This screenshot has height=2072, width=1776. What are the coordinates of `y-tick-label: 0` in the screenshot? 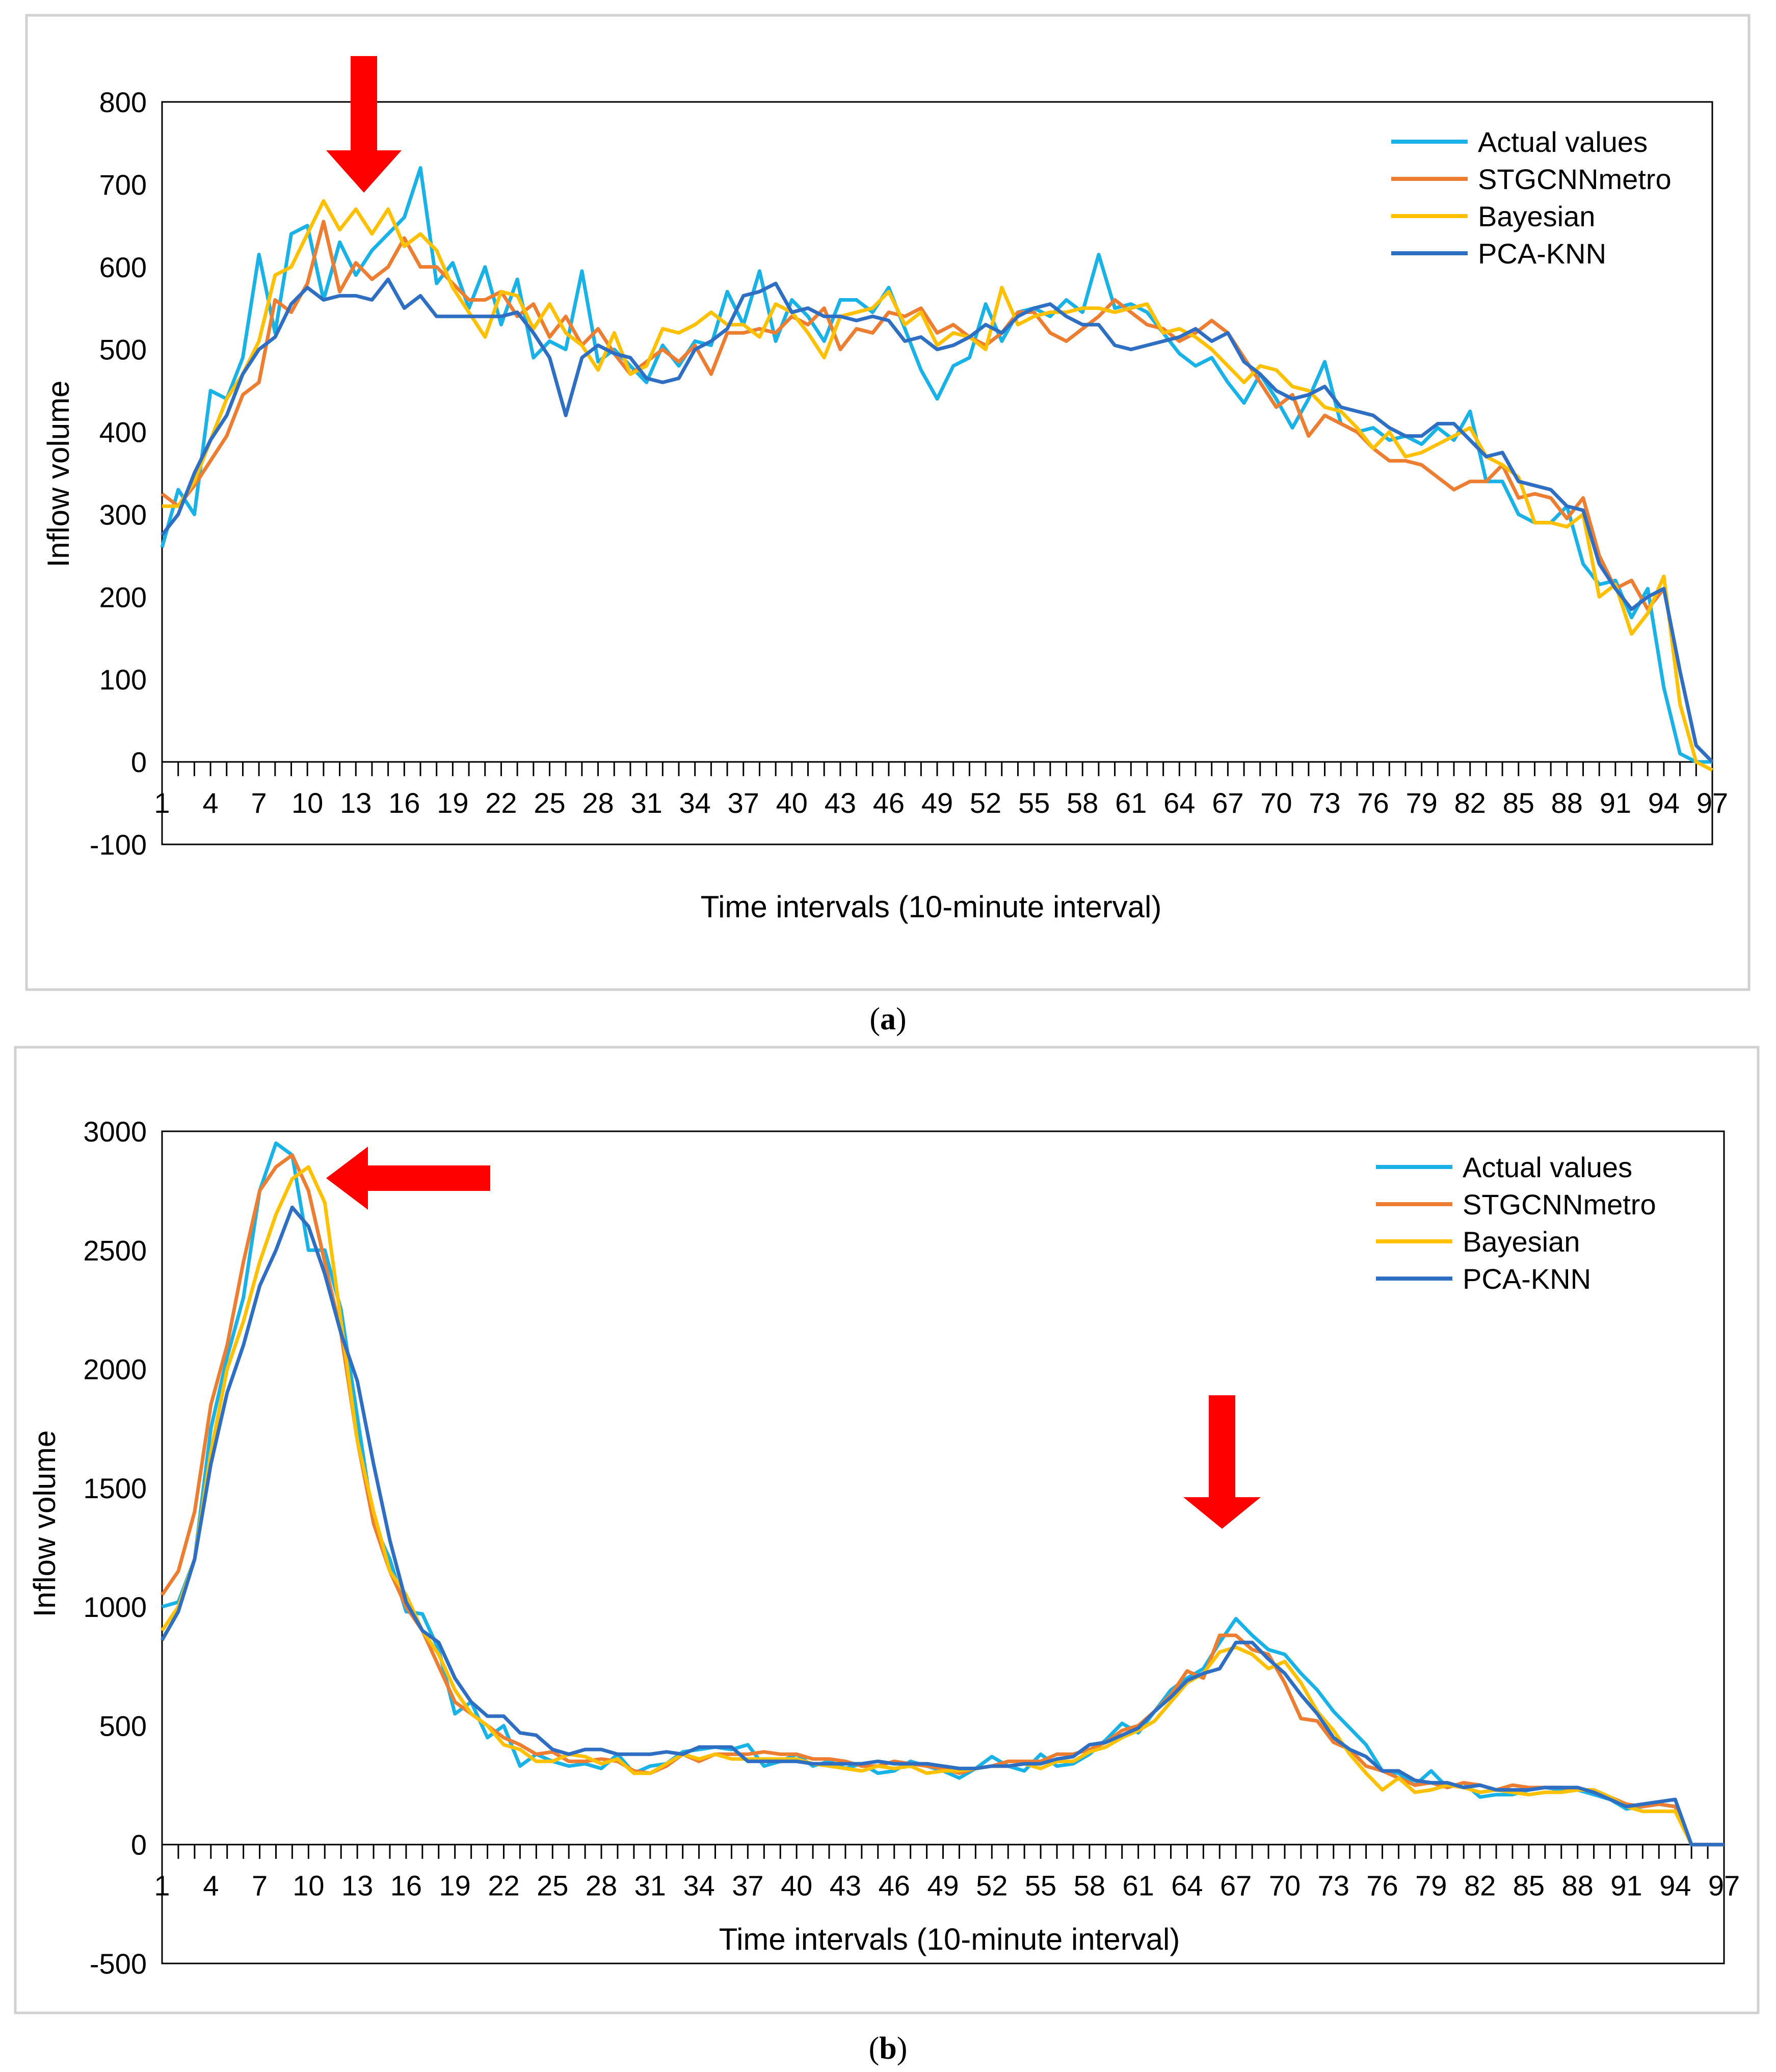 It's located at (139, 1845).